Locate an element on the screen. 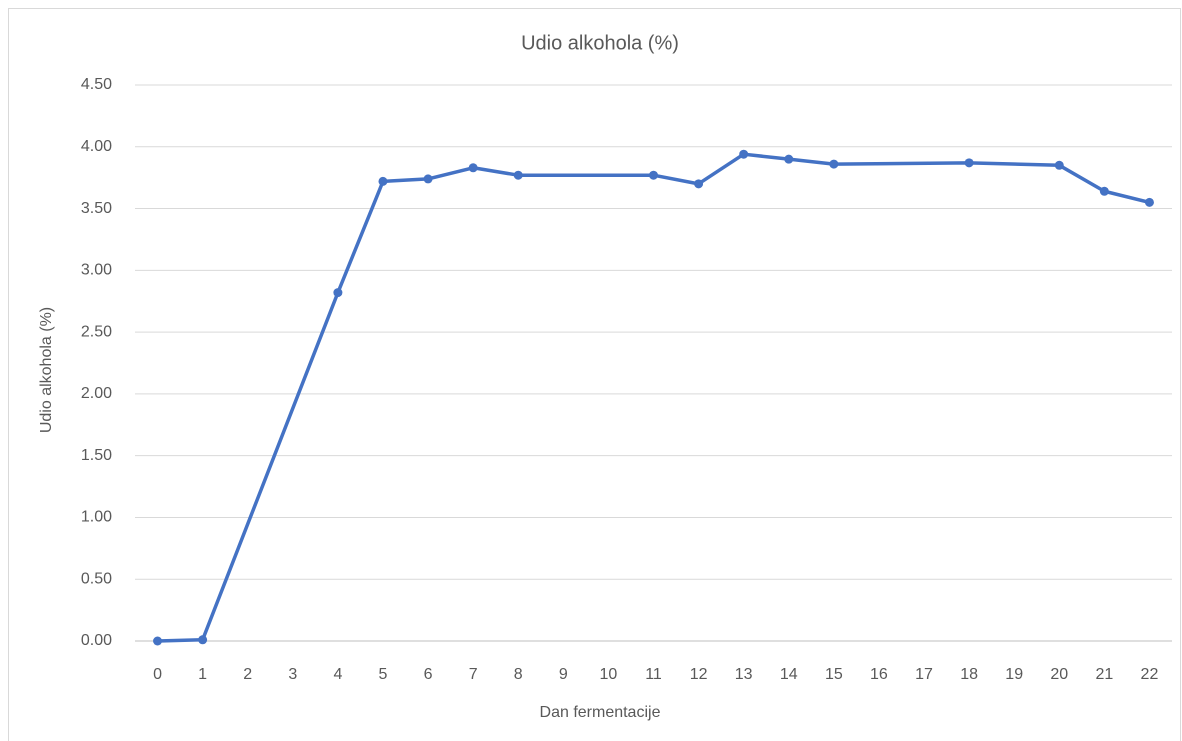 The height and width of the screenshot is (741, 1182). y-tick-label: 3.50 is located at coordinates (96, 208).